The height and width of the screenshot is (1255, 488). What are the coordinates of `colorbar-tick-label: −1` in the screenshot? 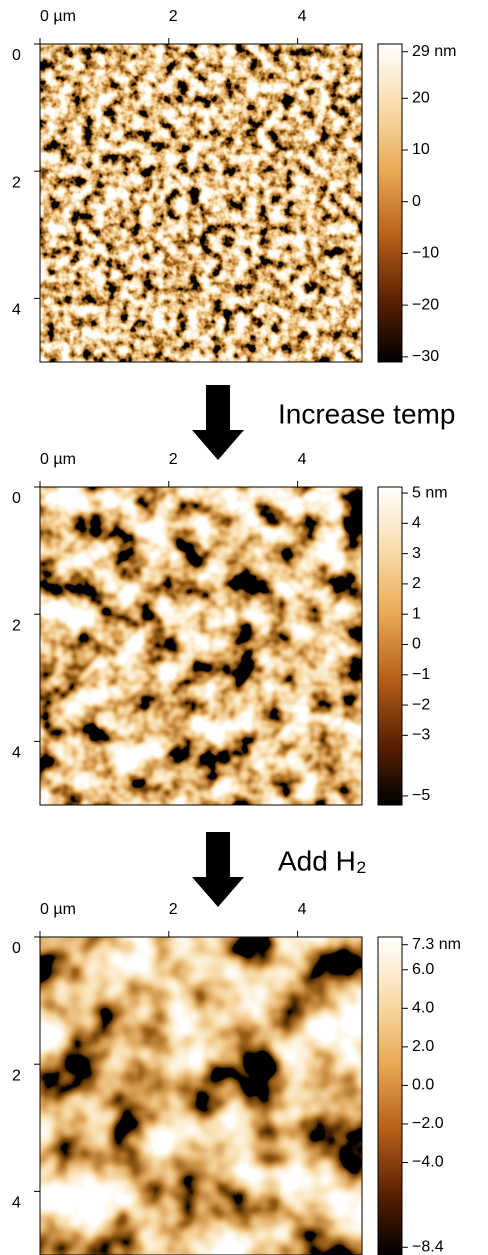 It's located at (421, 674).